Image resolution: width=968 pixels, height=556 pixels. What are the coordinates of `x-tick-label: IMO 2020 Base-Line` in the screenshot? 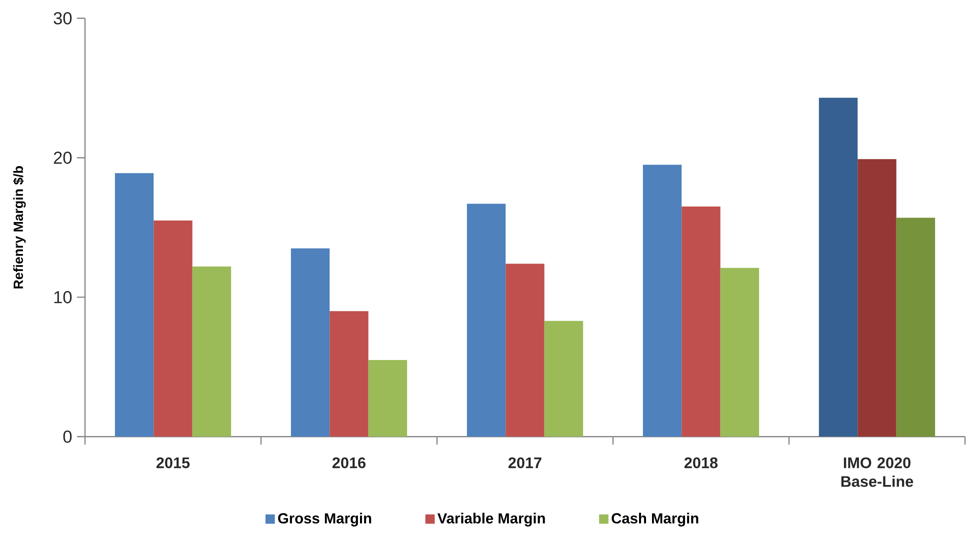 It's located at (877, 472).